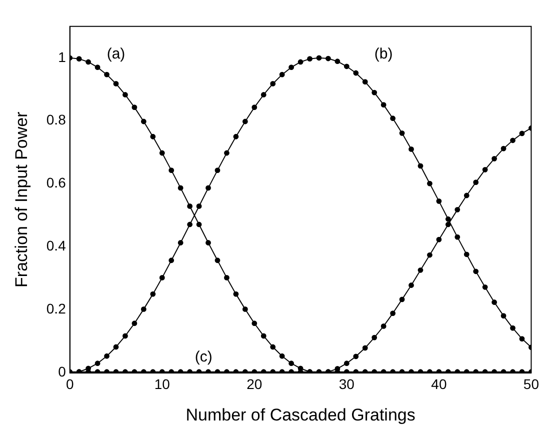 The width and height of the screenshot is (557, 436). I want to click on annotation: (b), so click(383, 53).